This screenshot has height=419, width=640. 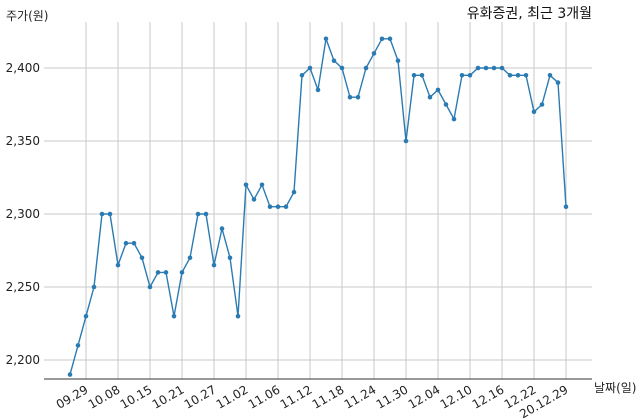 I want to click on x-tick-label: 10.27, so click(x=200, y=396).